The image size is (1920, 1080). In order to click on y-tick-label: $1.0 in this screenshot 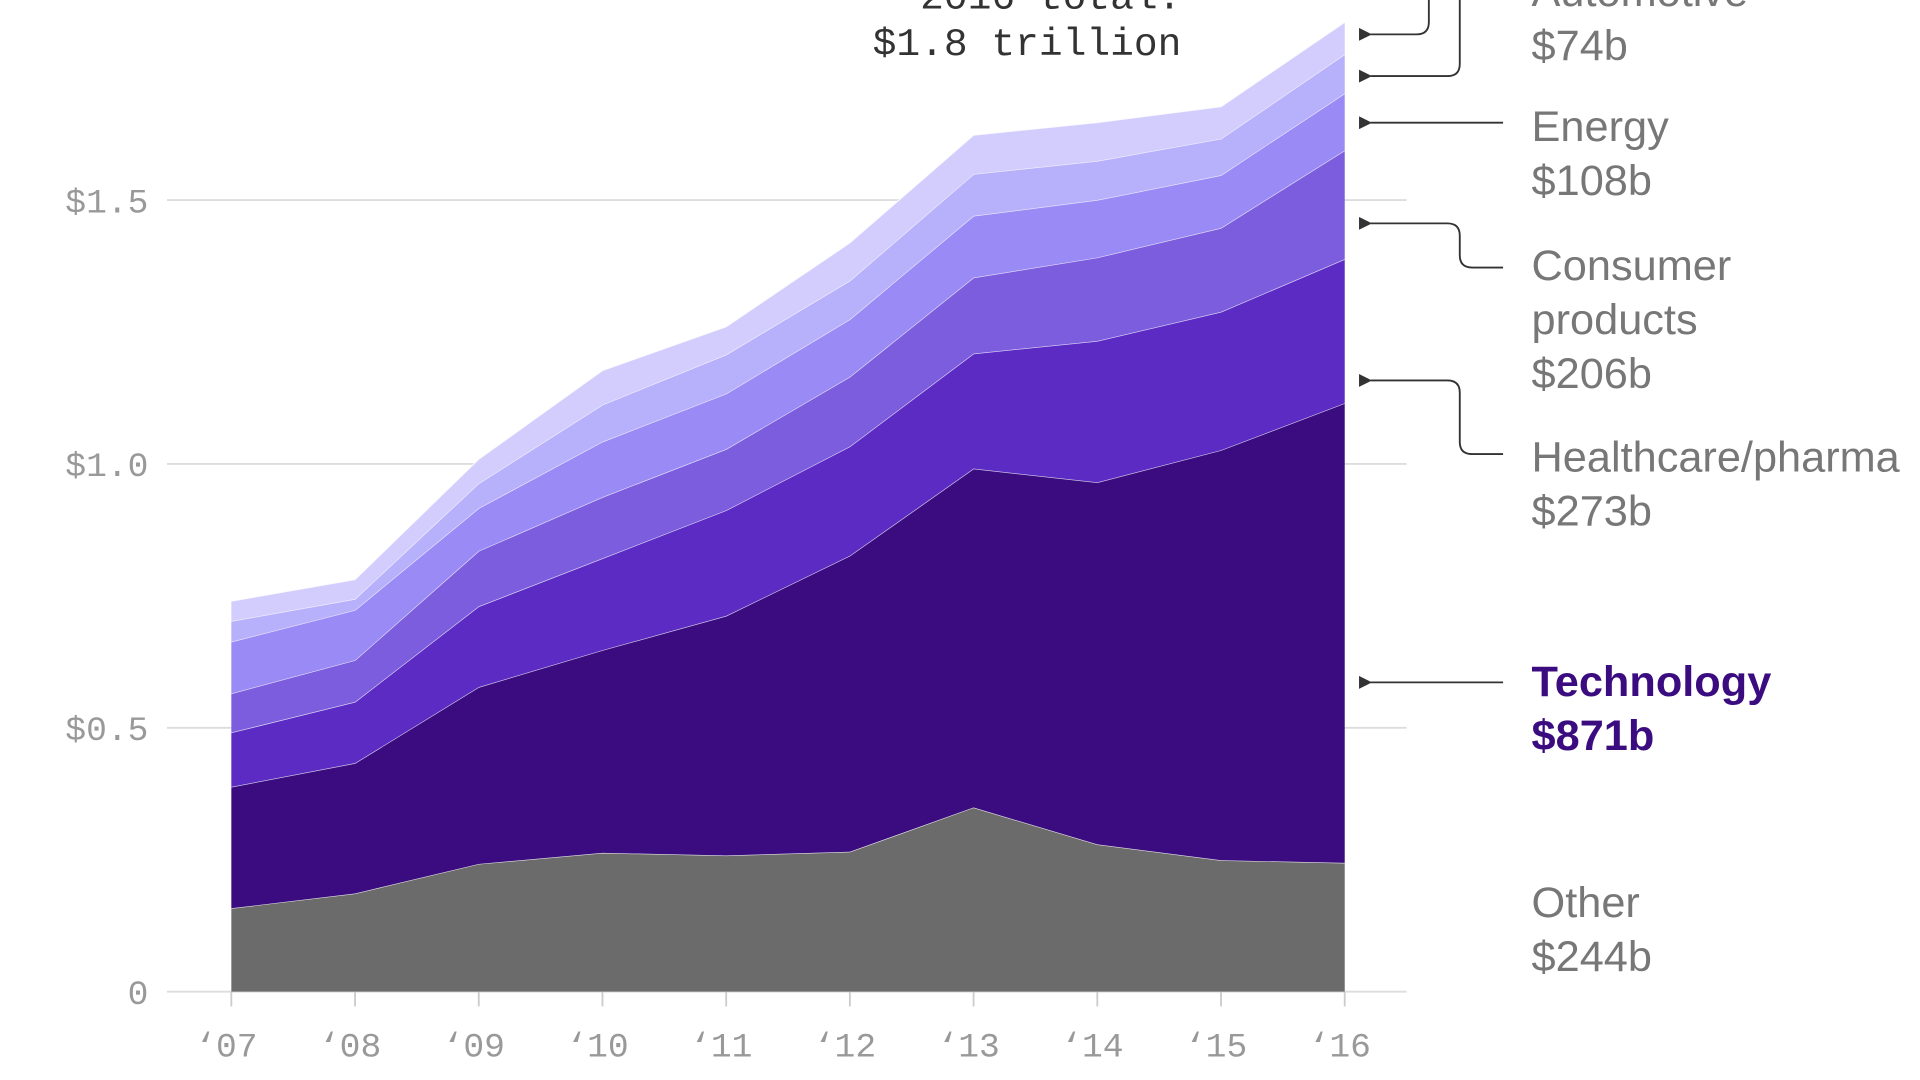, I will do `click(106, 467)`.